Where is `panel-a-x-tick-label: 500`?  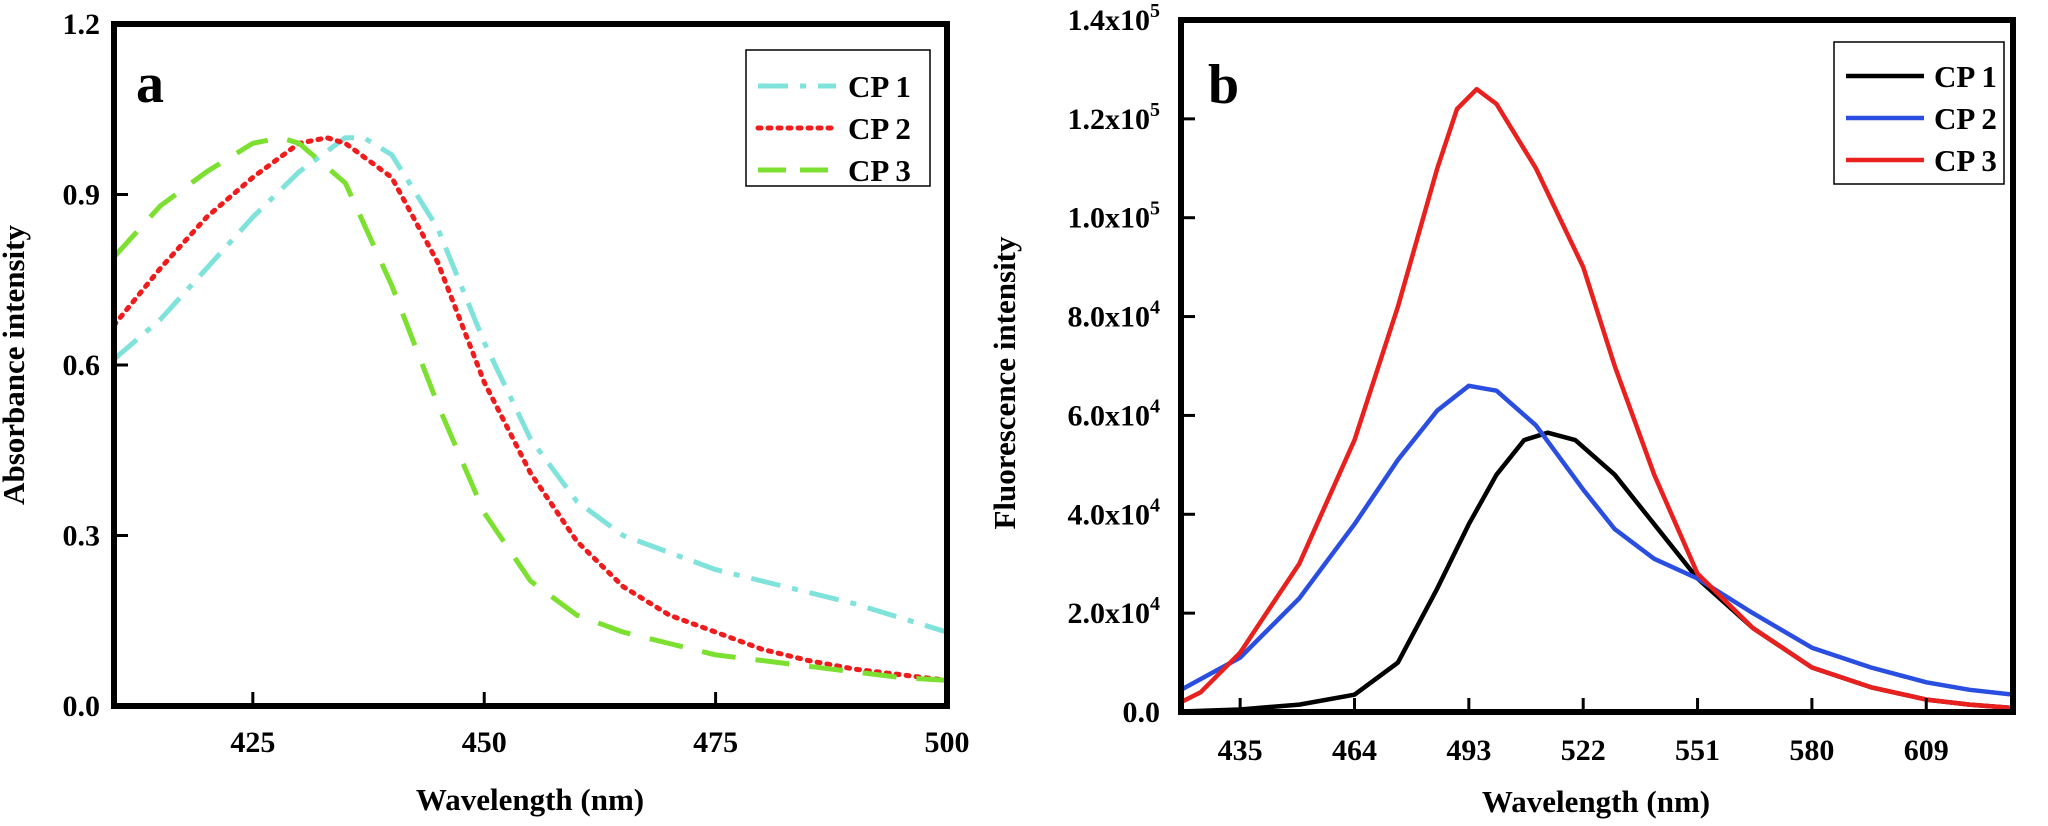 panel-a-x-tick-label: 500 is located at coordinates (947, 742).